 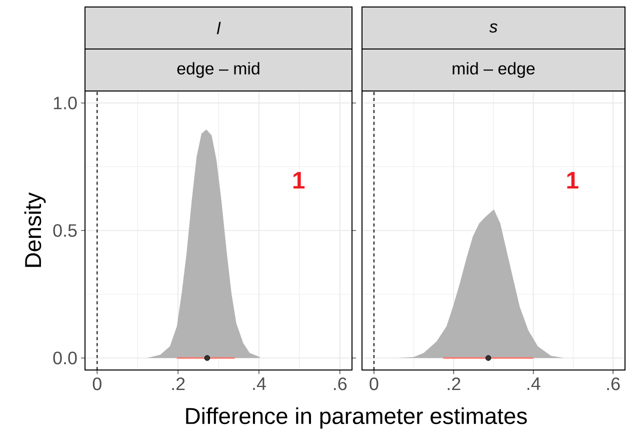 What do you see at coordinates (35, 229) in the screenshot?
I see `y-axis-title: Density` at bounding box center [35, 229].